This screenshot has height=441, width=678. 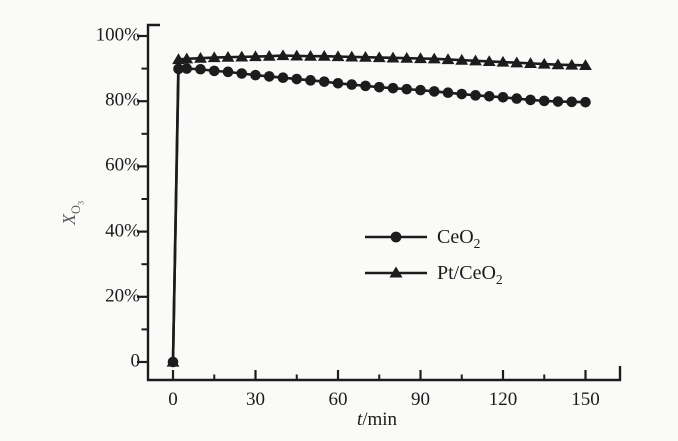 I want to click on x-tick-label: 90, so click(x=420, y=399).